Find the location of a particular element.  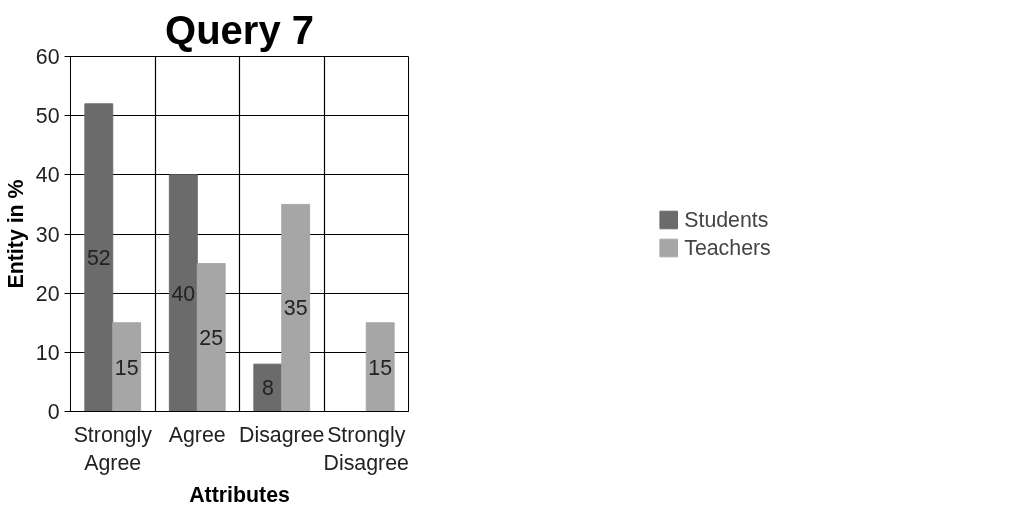

x-axis-title: Attributes is located at coordinates (239, 495).